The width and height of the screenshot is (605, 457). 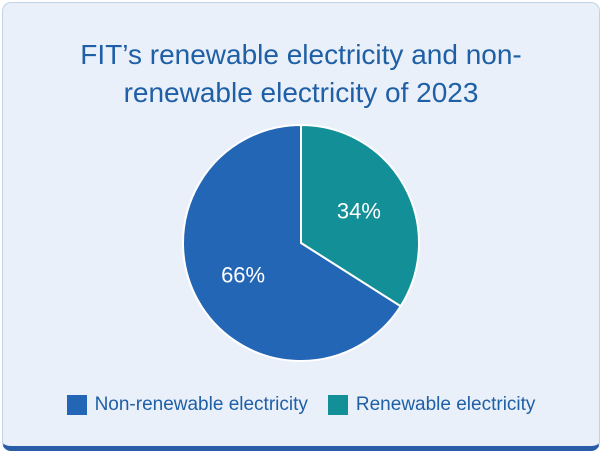 I want to click on legend-item-non-renewable: Non-renewable electricity, so click(x=187, y=405).